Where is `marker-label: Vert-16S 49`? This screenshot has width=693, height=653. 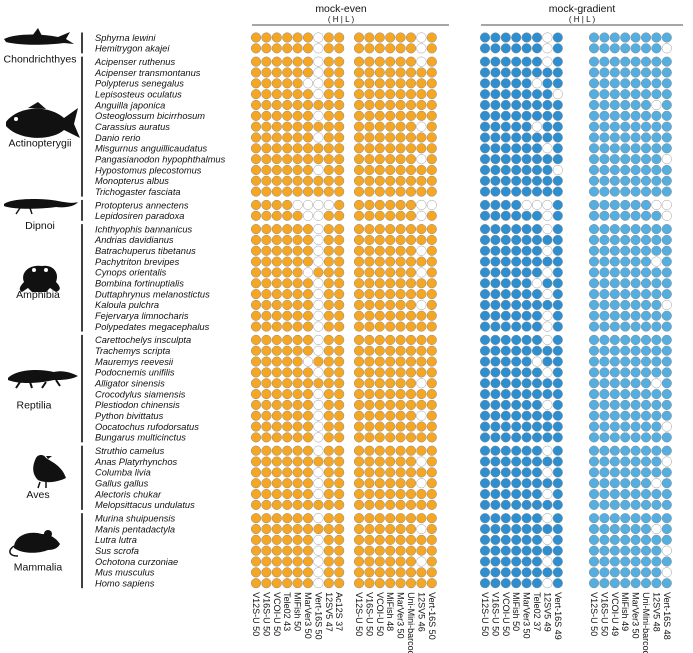 marker-label: Vert-16S 49 is located at coordinates (558, 616).